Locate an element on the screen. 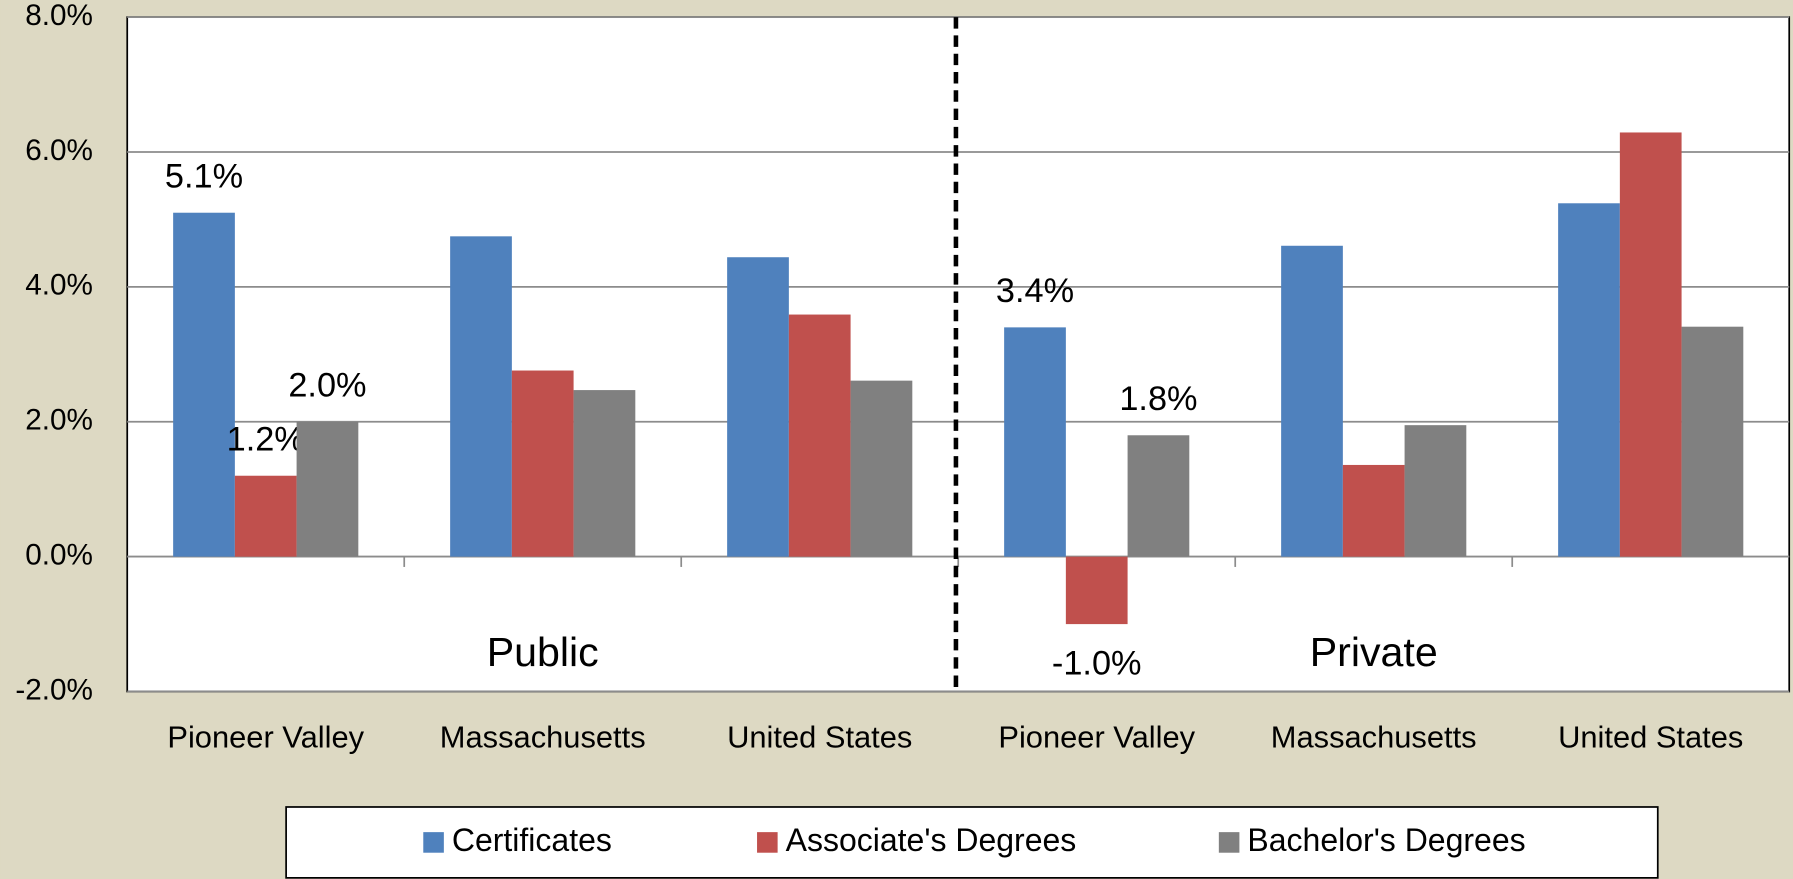 The height and width of the screenshot is (879, 1793). data-label: 5.1% is located at coordinates (204, 176).